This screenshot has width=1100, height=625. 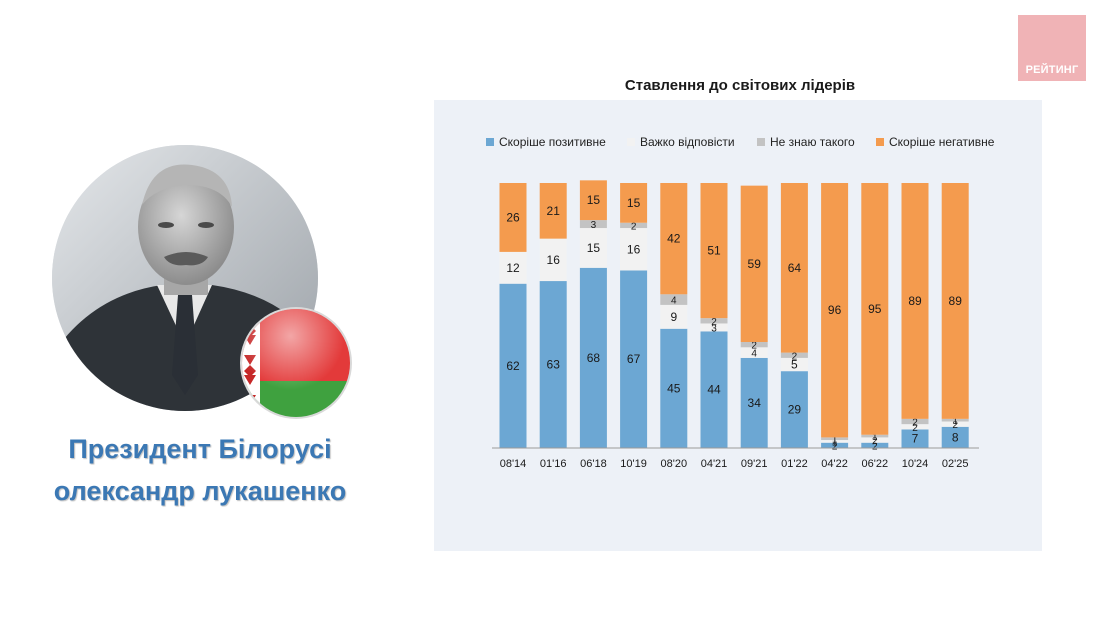 What do you see at coordinates (942, 142) in the screenshot?
I see `legend-label: Скоріше негативне` at bounding box center [942, 142].